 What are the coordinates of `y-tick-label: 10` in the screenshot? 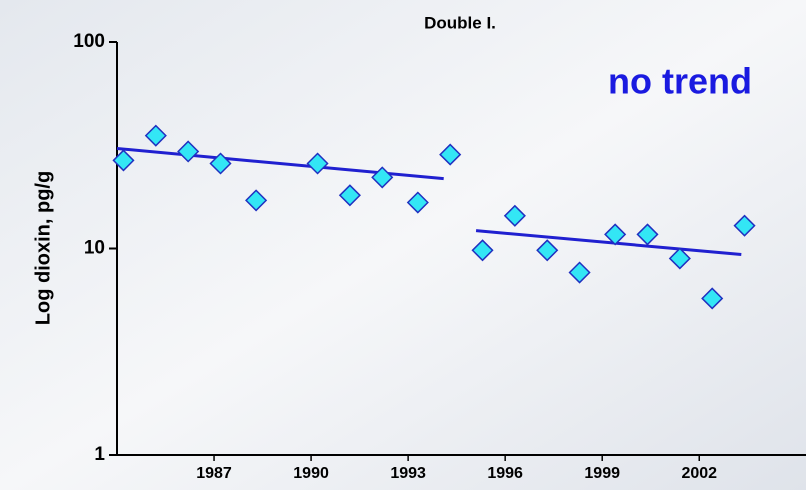 It's located at (94, 248).